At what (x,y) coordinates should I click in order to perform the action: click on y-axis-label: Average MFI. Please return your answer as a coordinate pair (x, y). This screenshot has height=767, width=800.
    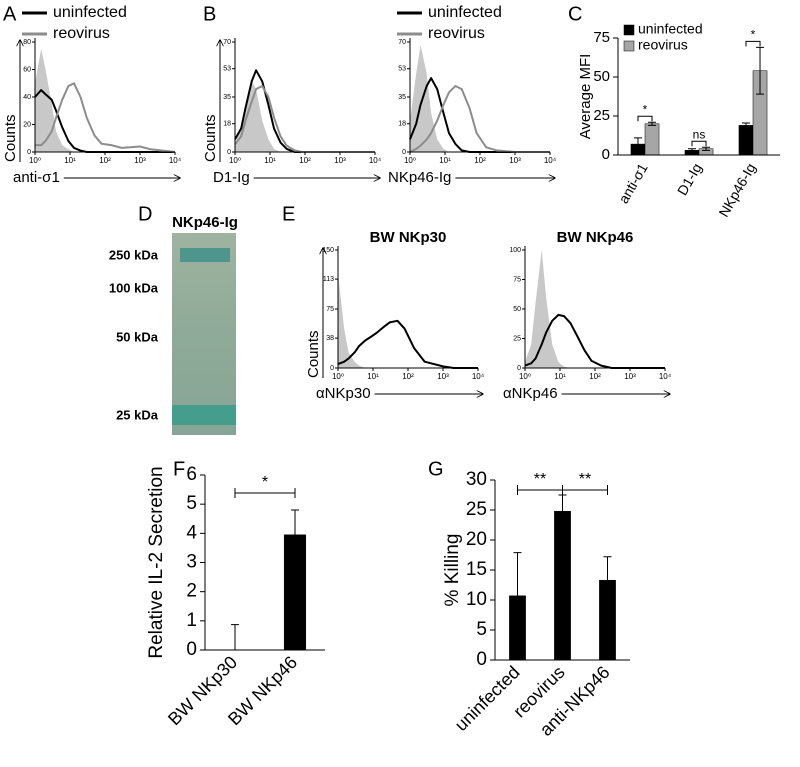
    Looking at the image, I should click on (585, 97).